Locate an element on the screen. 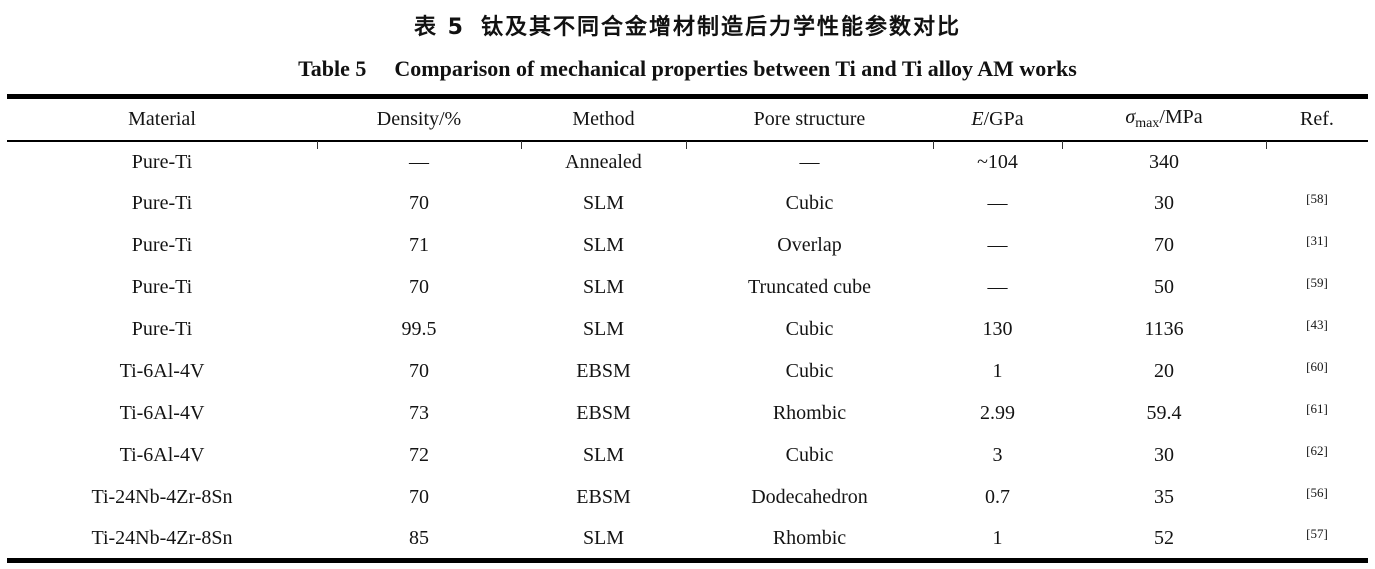  column-header-elastic-modulus: E/GPa is located at coordinates (997, 119).